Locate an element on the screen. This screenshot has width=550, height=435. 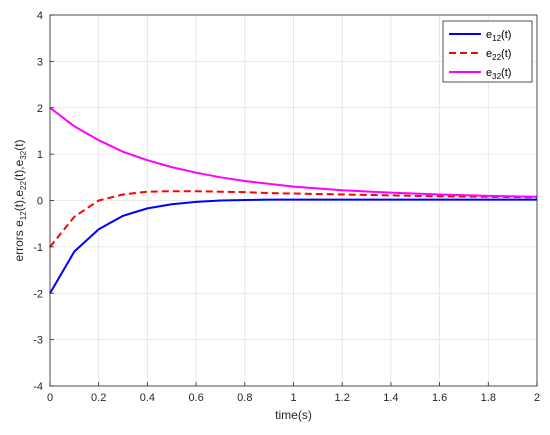
x-tick-label: 0 is located at coordinates (50, 398).